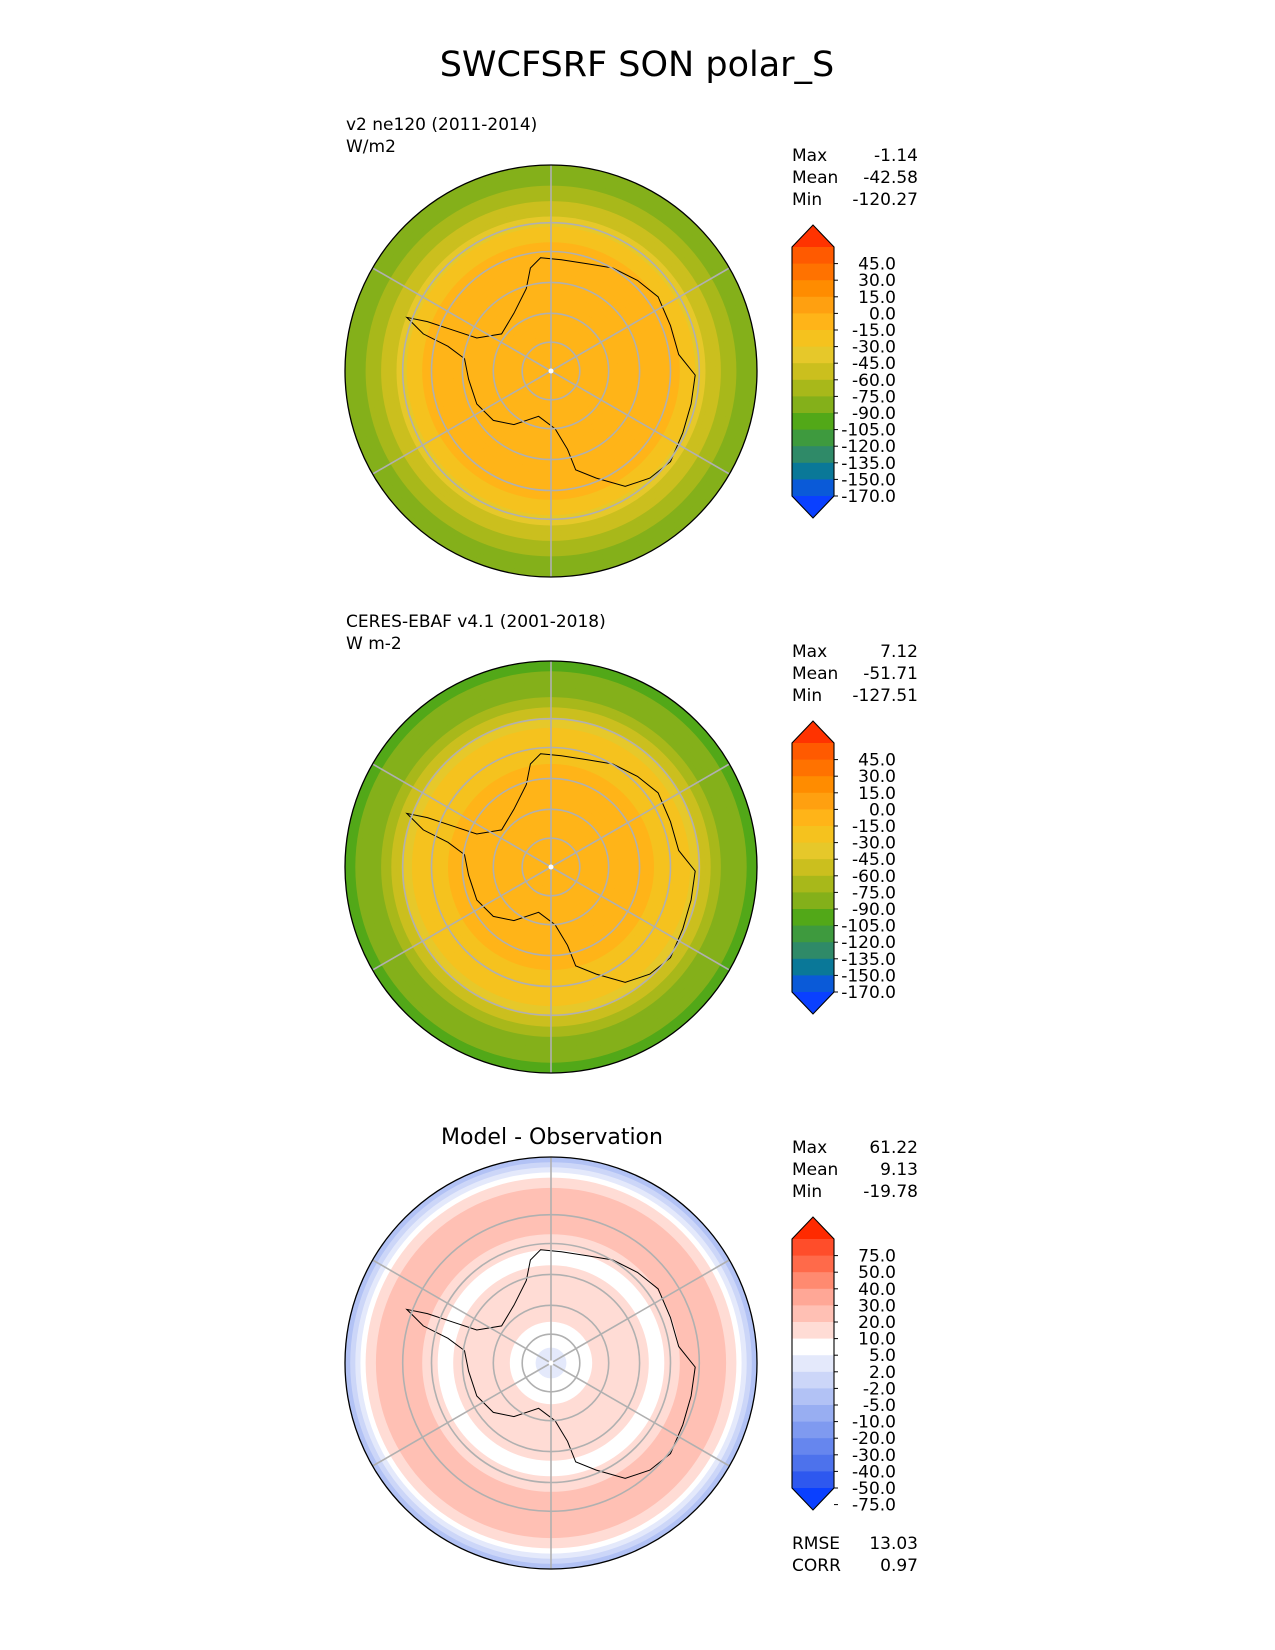 Image resolution: width=1275 pixels, height=1650 pixels. Describe the element at coordinates (874, 893) in the screenshot. I see `colorbar-tick-label: -75.0` at that location.